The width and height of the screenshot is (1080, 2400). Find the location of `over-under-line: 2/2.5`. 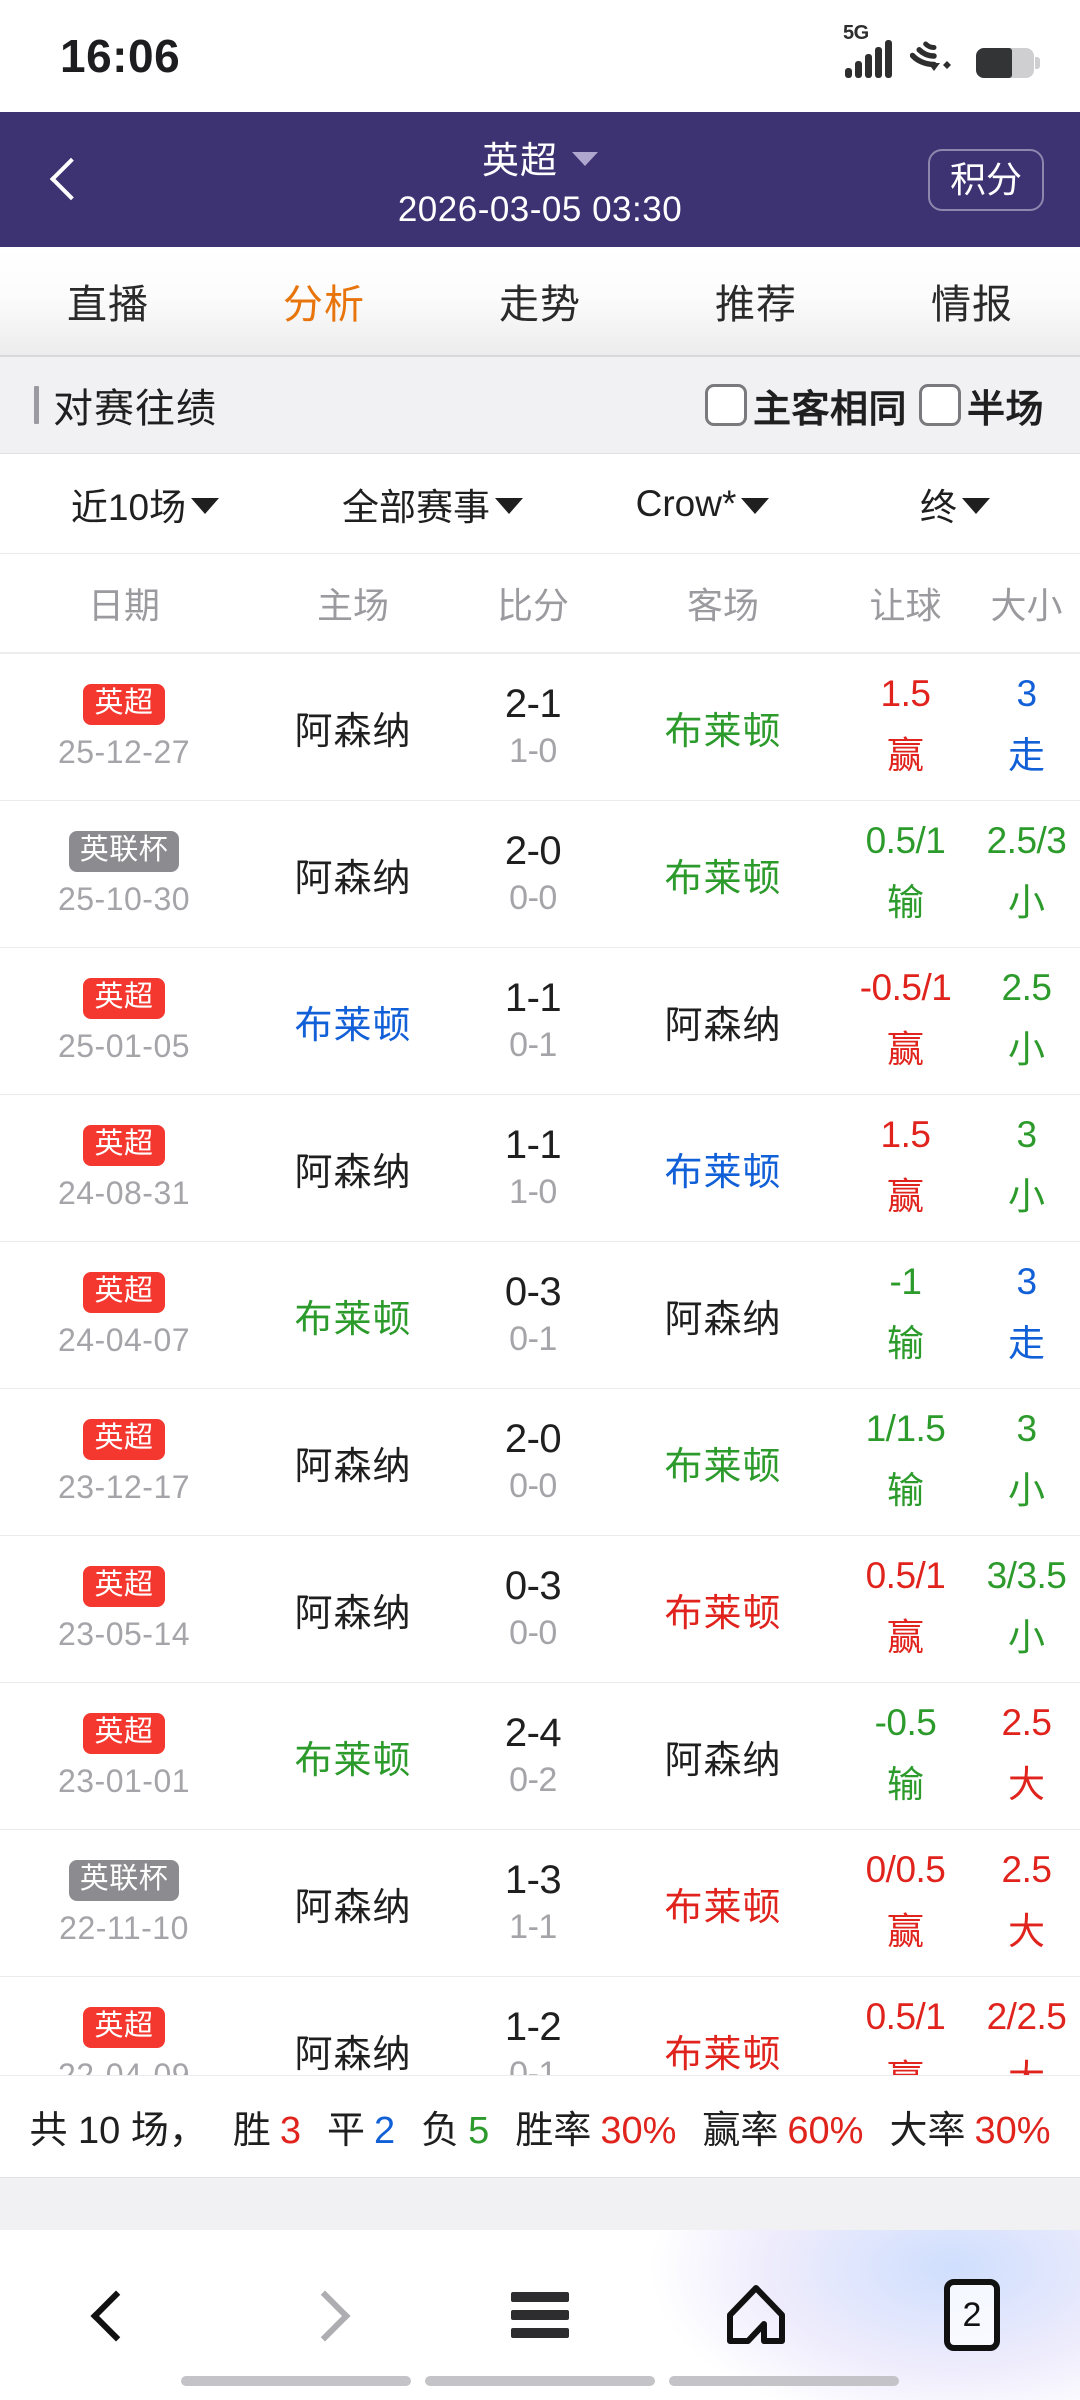

over-under-line: 2/2.5 is located at coordinates (1026, 2016).